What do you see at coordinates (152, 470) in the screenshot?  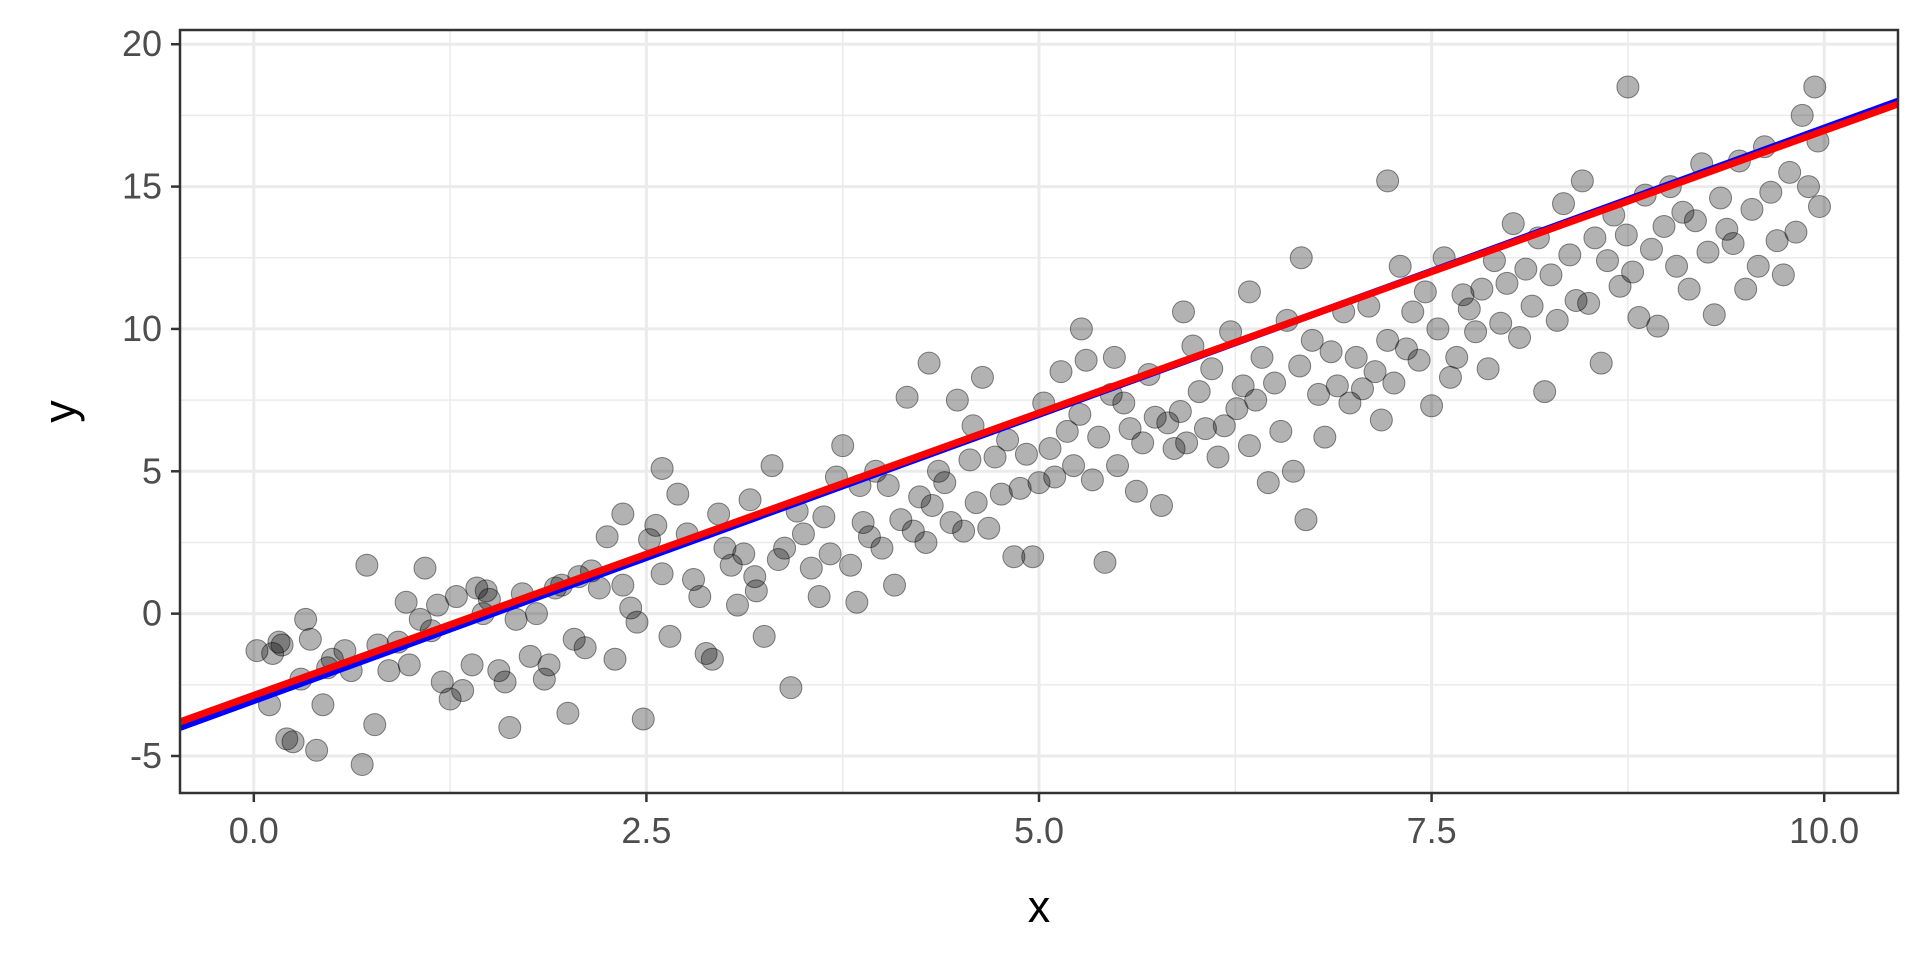 I see `y-tick-label: 5` at bounding box center [152, 470].